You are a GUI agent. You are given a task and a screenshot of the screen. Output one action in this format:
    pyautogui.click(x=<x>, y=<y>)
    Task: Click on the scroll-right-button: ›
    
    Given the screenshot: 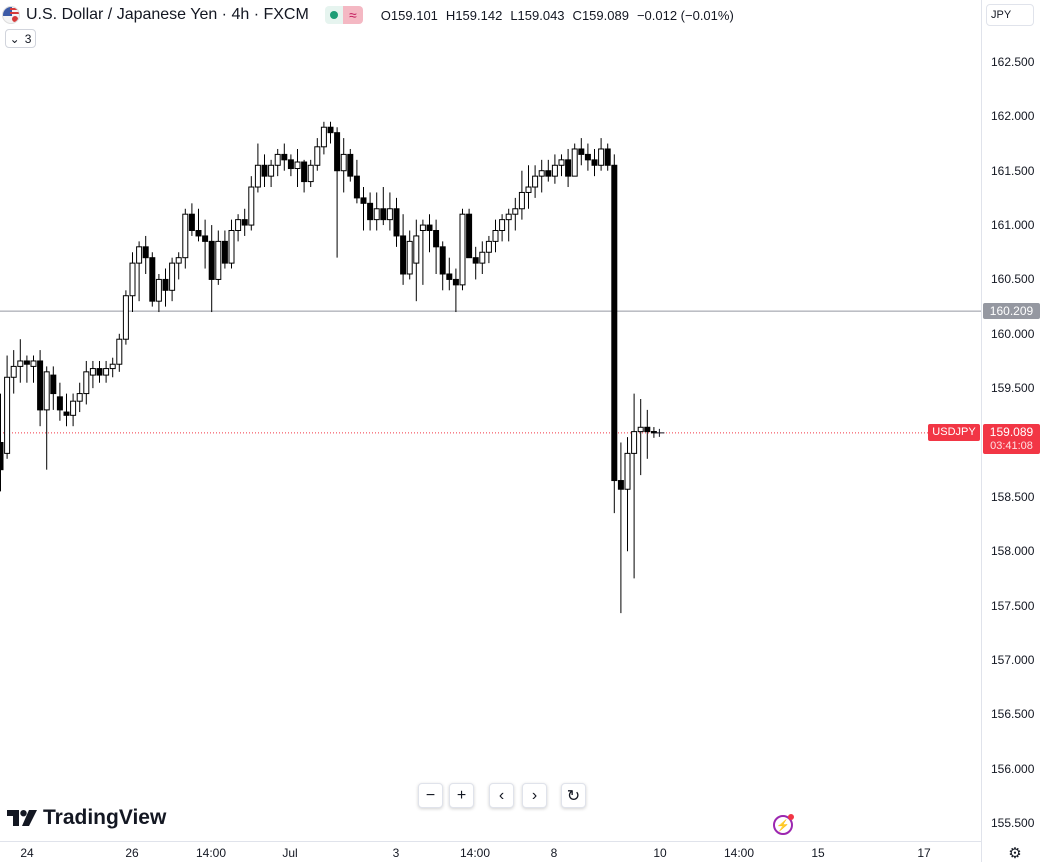 What is the action you would take?
    pyautogui.click(x=534, y=795)
    